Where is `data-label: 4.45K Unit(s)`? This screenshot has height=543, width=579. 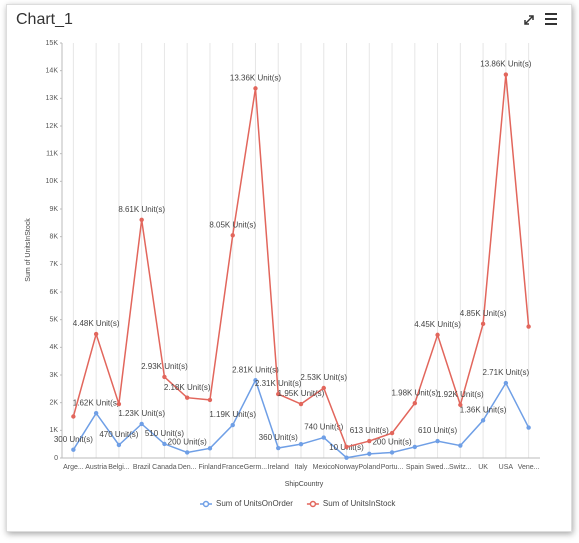 data-label: 4.45K Unit(s) is located at coordinates (437, 324).